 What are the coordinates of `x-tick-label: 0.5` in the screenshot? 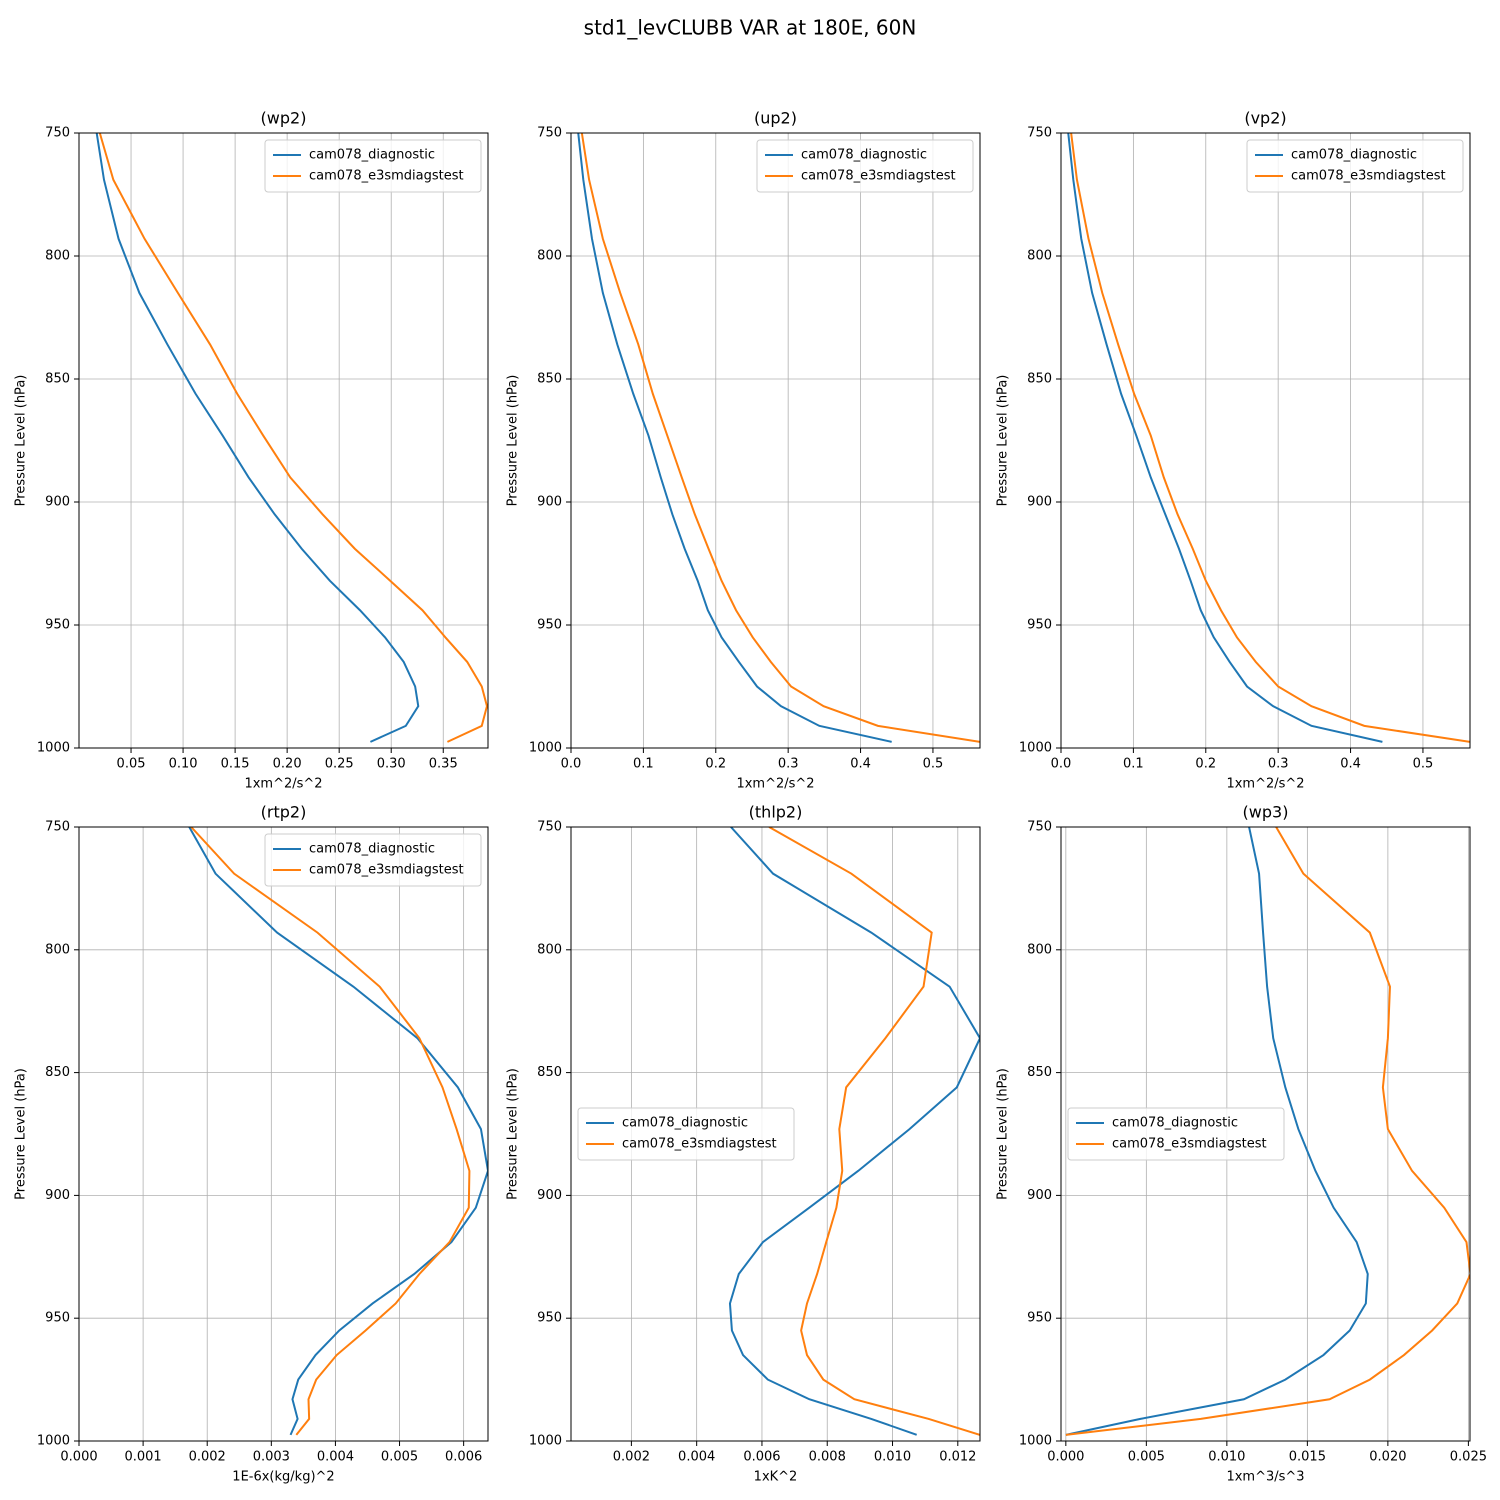 It's located at (933, 764).